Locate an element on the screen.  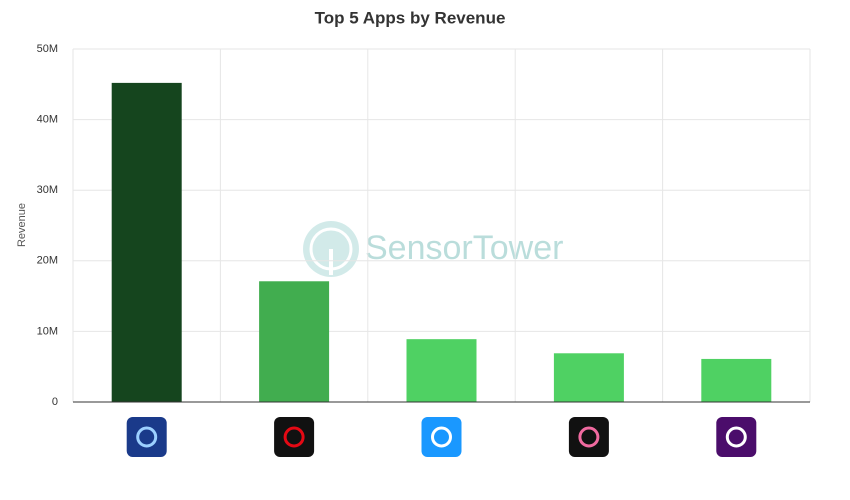
y-tick-label: 20M is located at coordinates (47, 261).